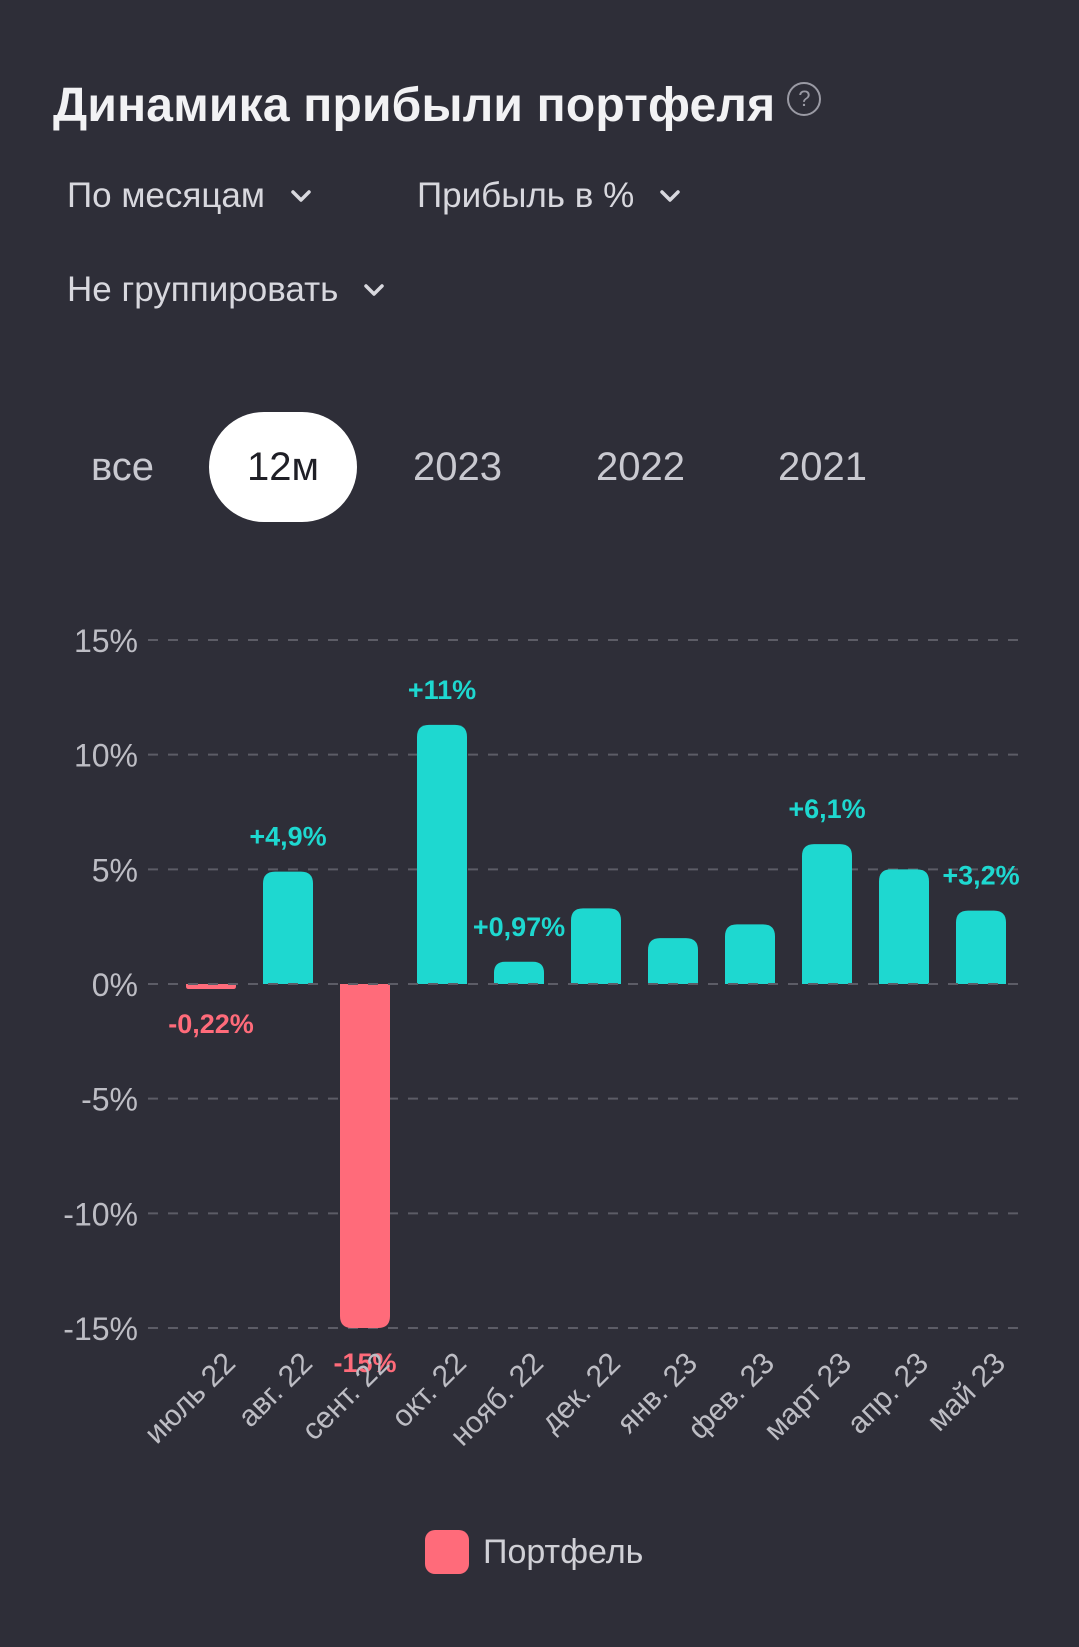 This screenshot has width=1079, height=1647. Describe the element at coordinates (442, 690) in the screenshot. I see `data-label: +11%` at that location.